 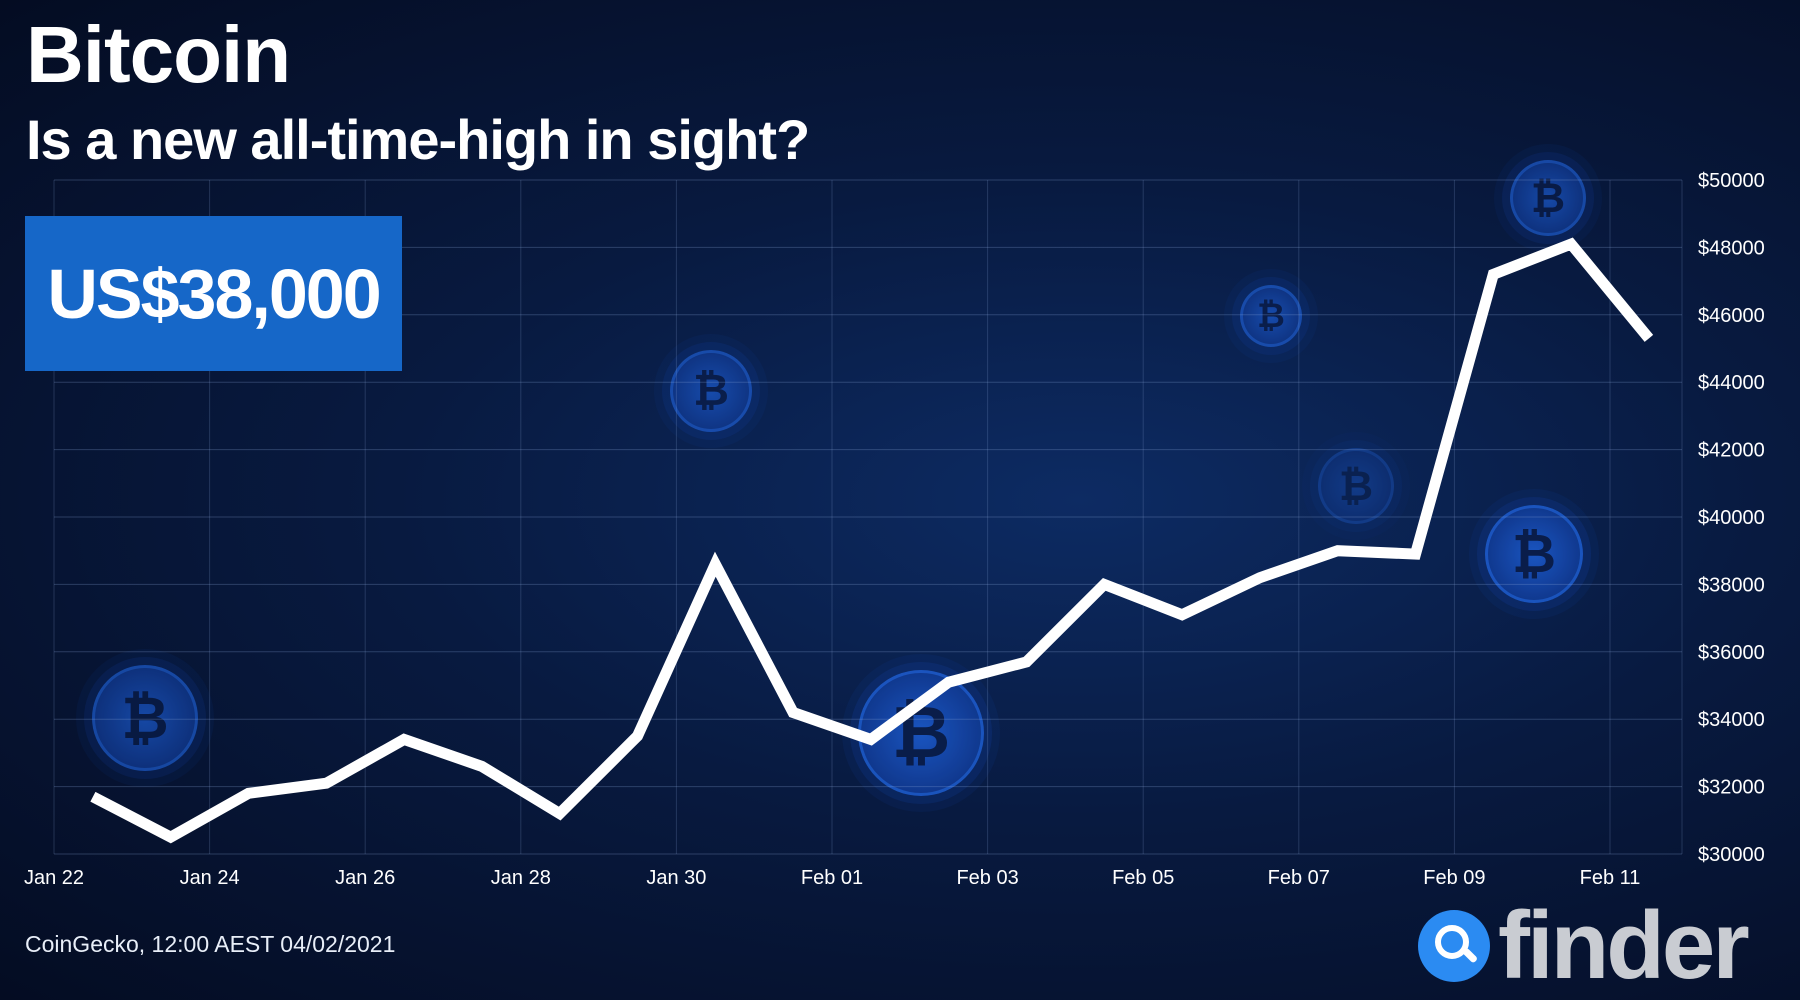 I want to click on y-tick-label: $50000, so click(x=1731, y=181).